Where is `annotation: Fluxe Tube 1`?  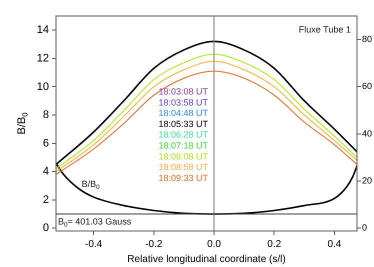 annotation: Fluxe Tube 1 is located at coordinates (324, 29).